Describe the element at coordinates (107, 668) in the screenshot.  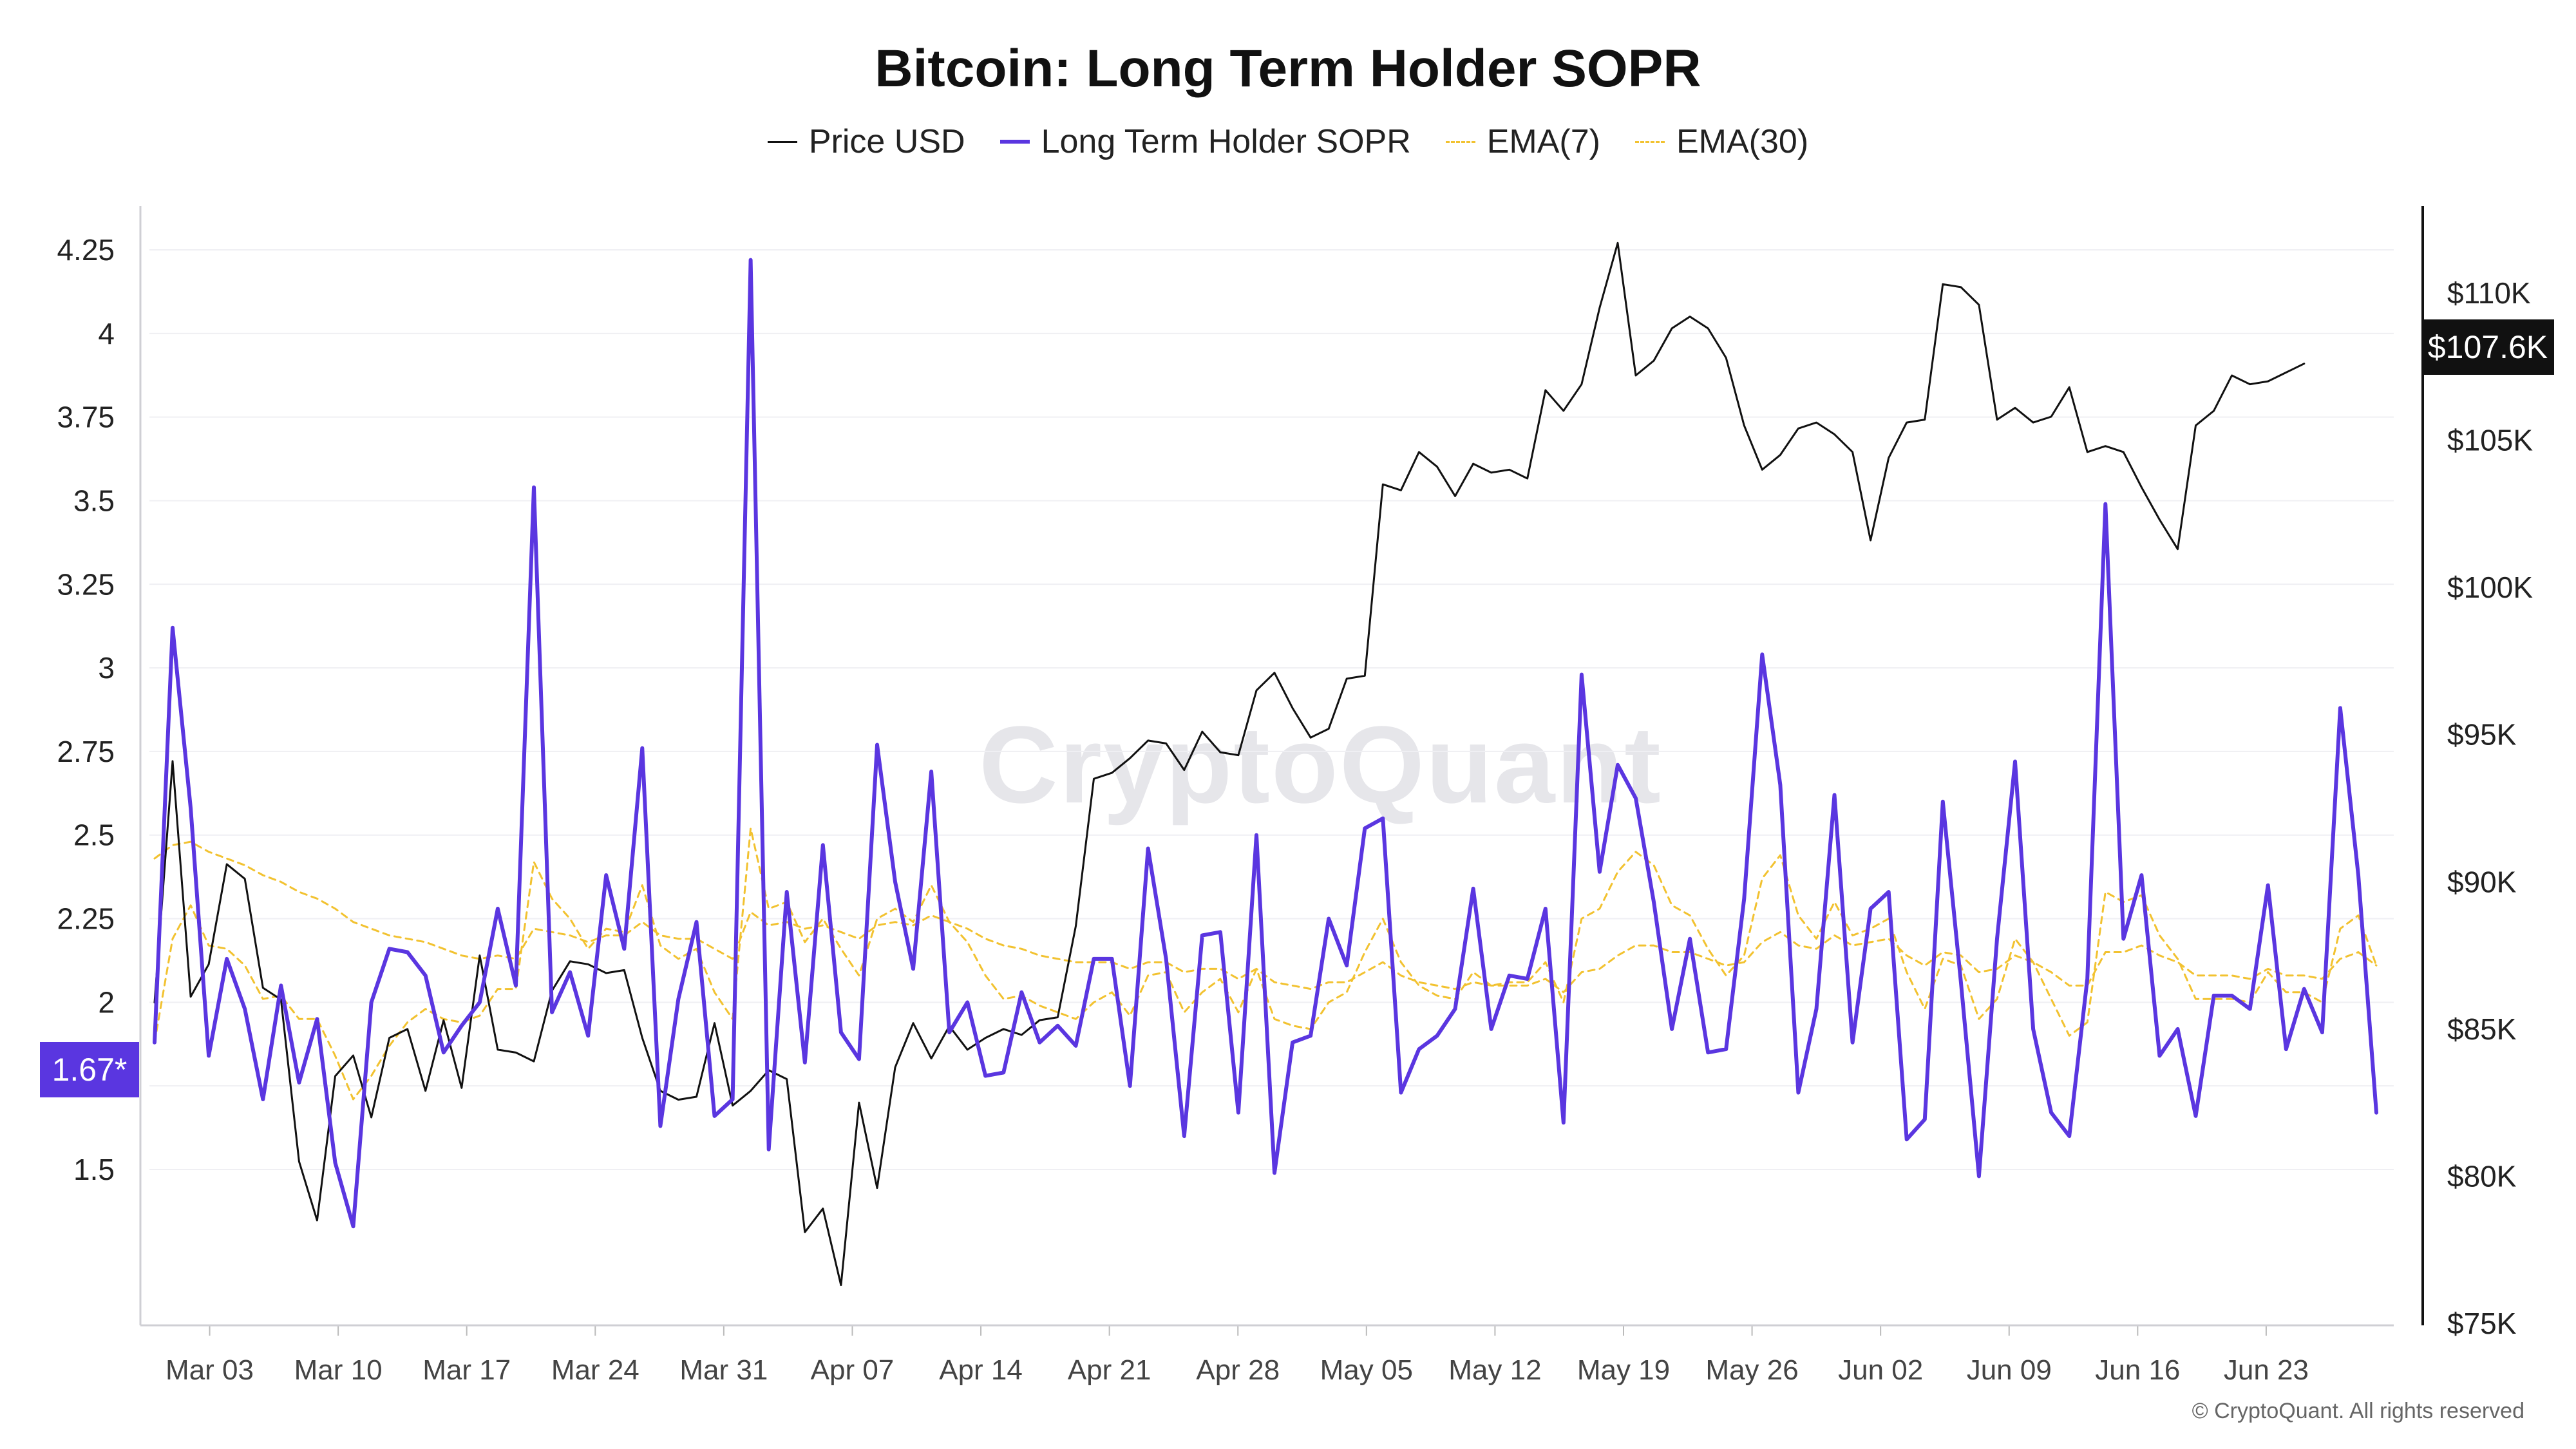
I see `y-left-tick-label: 3` at that location.